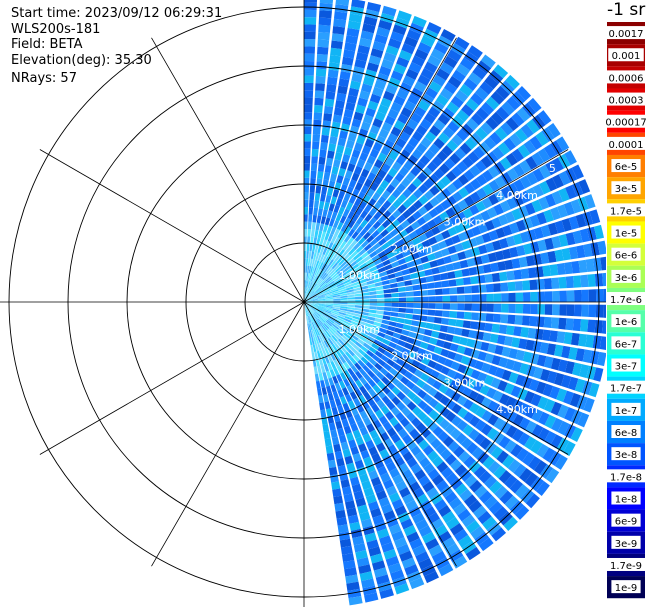  I want to click on colorbar-tick-label: 3e-8, so click(626, 455).